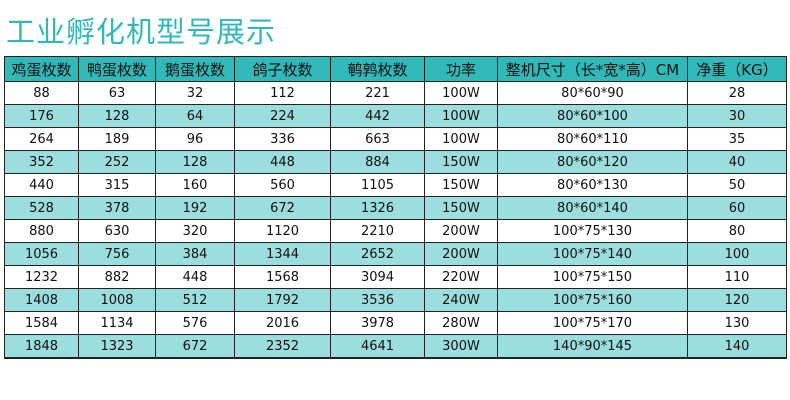 This screenshot has width=790, height=400. Describe the element at coordinates (117, 300) in the screenshot. I see `table-cell: 1008` at that location.